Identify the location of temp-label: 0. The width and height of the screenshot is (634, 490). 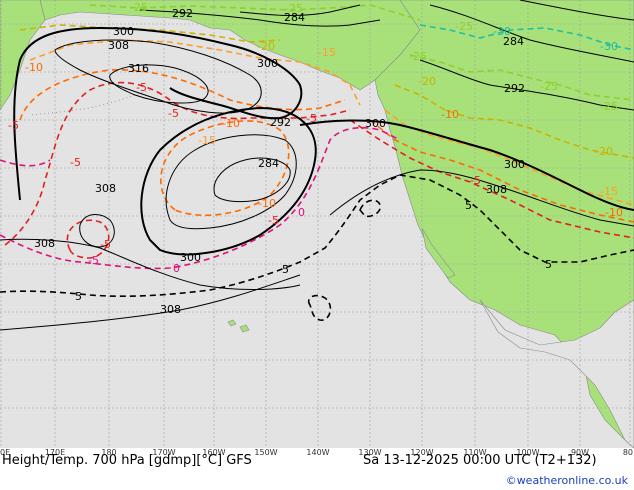
(301, 212).